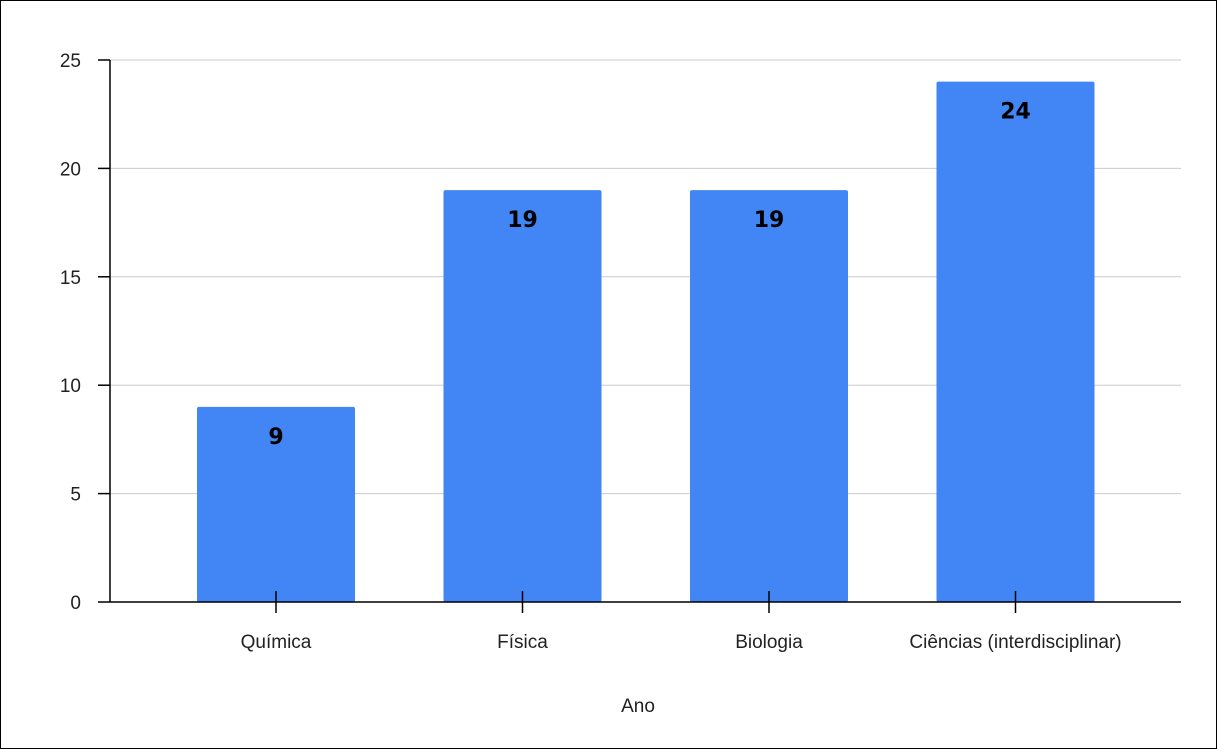 The width and height of the screenshot is (1217, 749). What do you see at coordinates (70, 278) in the screenshot?
I see `y-tick-label: 15` at bounding box center [70, 278].